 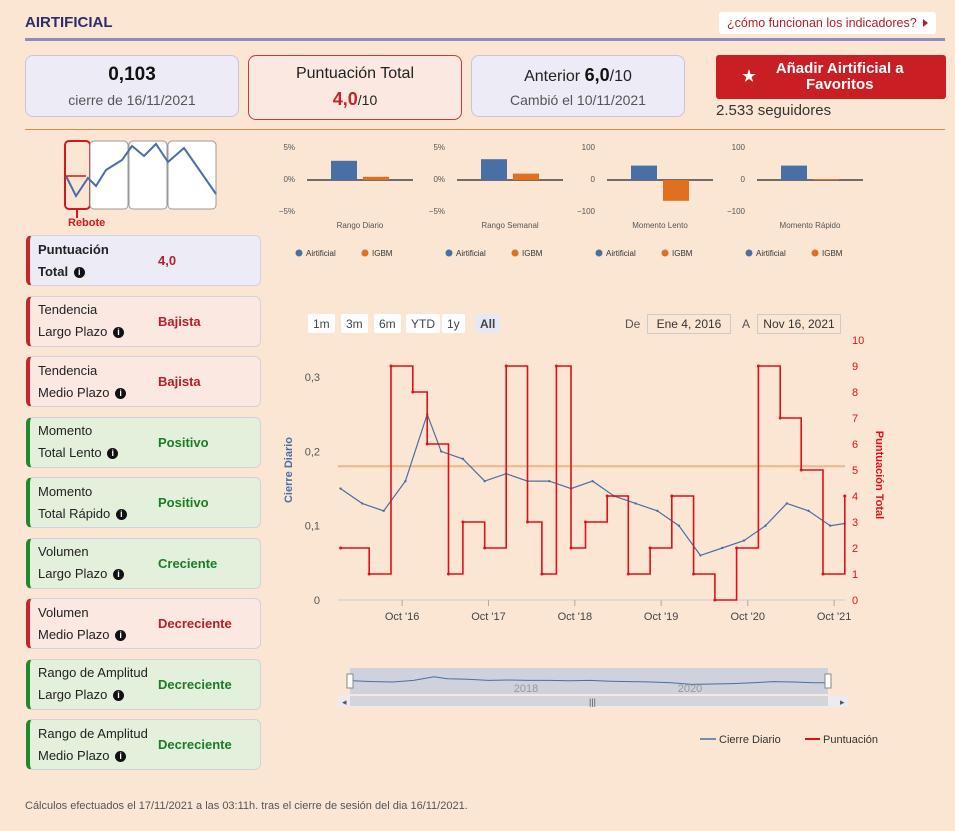 What do you see at coordinates (599, 253) in the screenshot?
I see `legend-dot-airtificial` at bounding box center [599, 253].